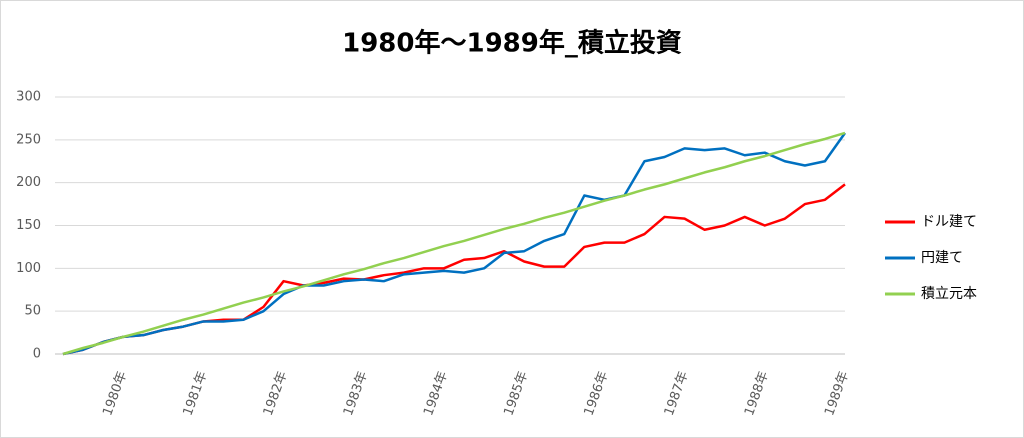 Image resolution: width=1024 pixels, height=438 pixels. Describe the element at coordinates (28, 225) in the screenshot. I see `y-tick-label: 150` at that location.